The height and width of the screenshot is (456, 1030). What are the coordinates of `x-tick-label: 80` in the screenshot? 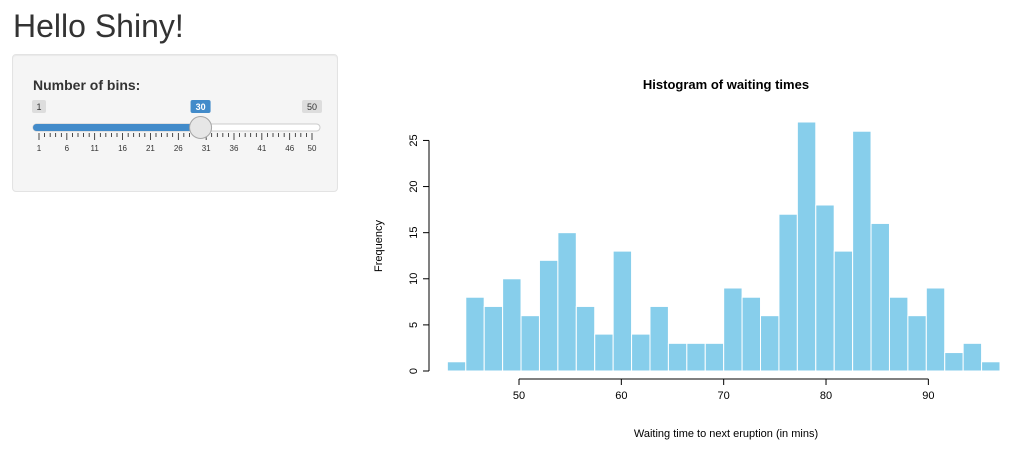 It's located at (826, 396).